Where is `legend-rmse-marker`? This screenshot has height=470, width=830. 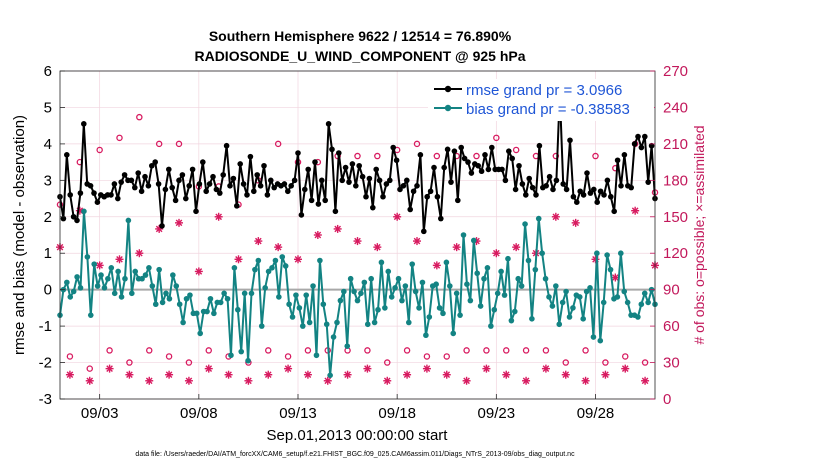
legend-rmse-marker is located at coordinates (448, 89).